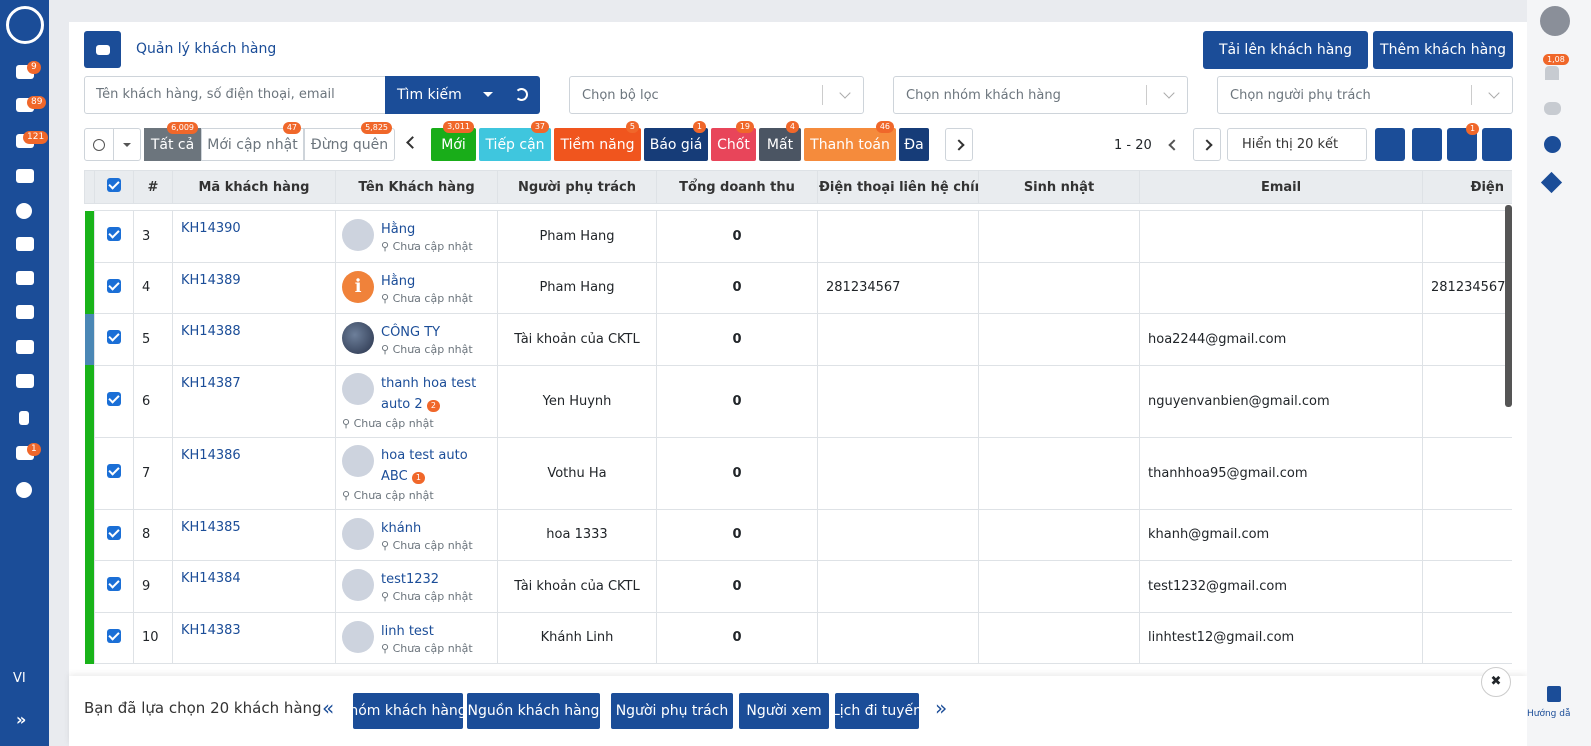 Image resolution: width=1591 pixels, height=746 pixels. Describe the element at coordinates (1508, 306) in the screenshot. I see `scrollbar` at that location.